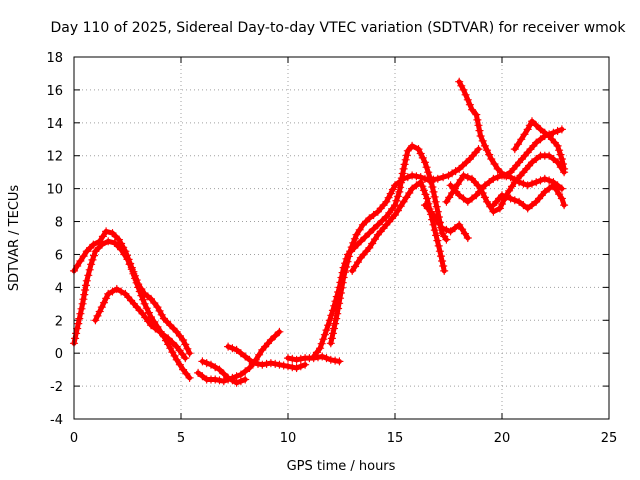 This screenshot has width=640, height=480. I want to click on y-tick-label: -2, so click(56, 387).